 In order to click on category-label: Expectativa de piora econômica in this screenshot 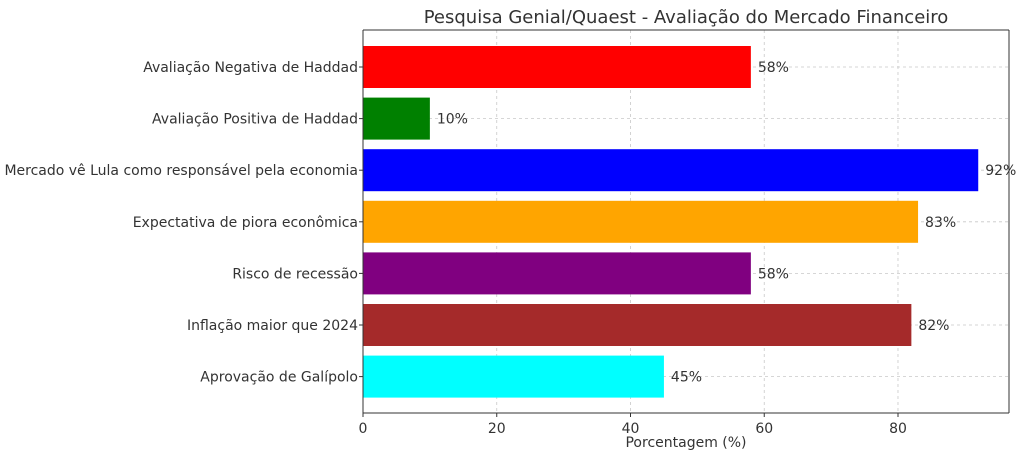, I will do `click(245, 223)`.